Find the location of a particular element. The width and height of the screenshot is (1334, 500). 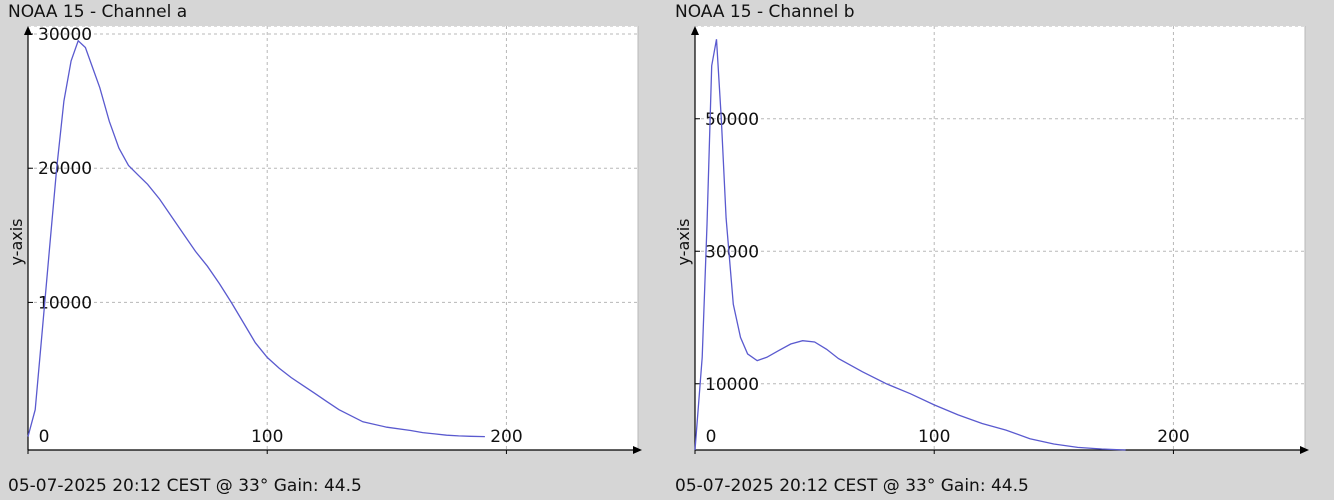

channel-b-y-tick-label-1: 30000 is located at coordinates (732, 252).